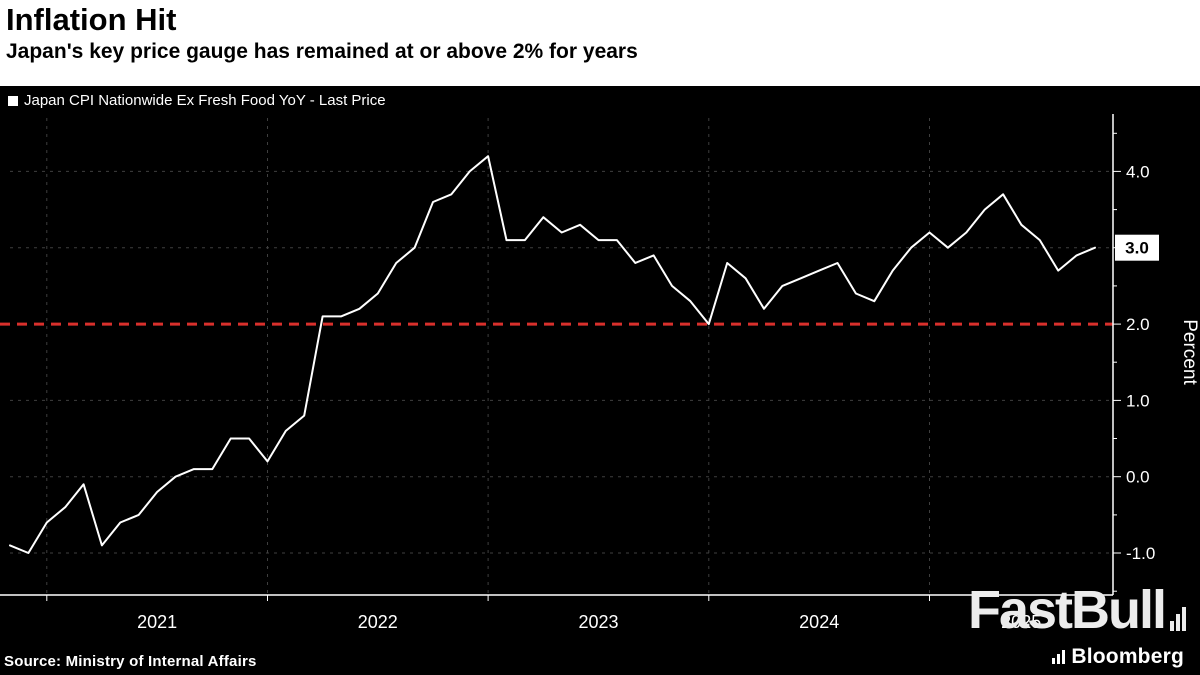 Image resolution: width=1200 pixels, height=675 pixels. I want to click on y-tick-label: 4.0, so click(1138, 171).